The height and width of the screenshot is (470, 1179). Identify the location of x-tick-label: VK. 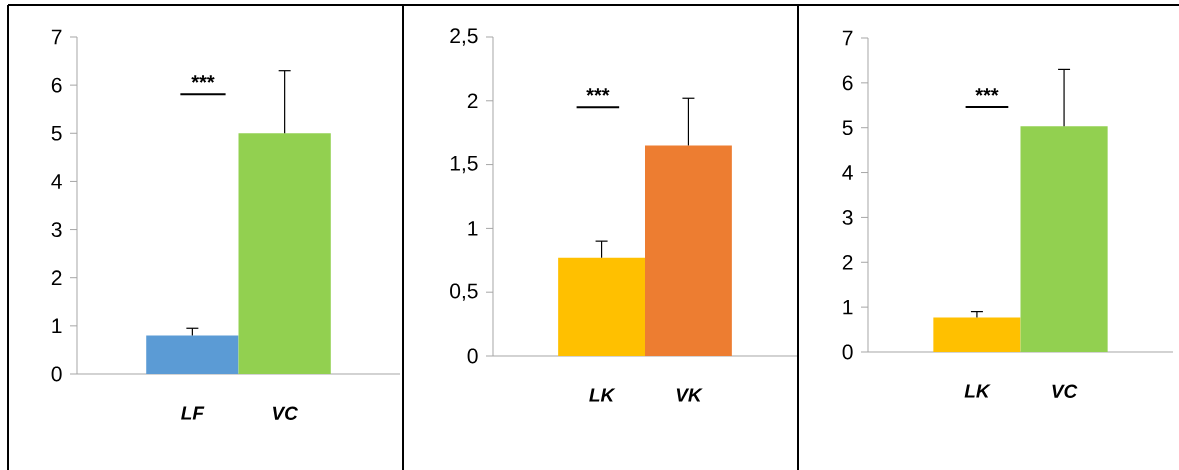
(689, 395).